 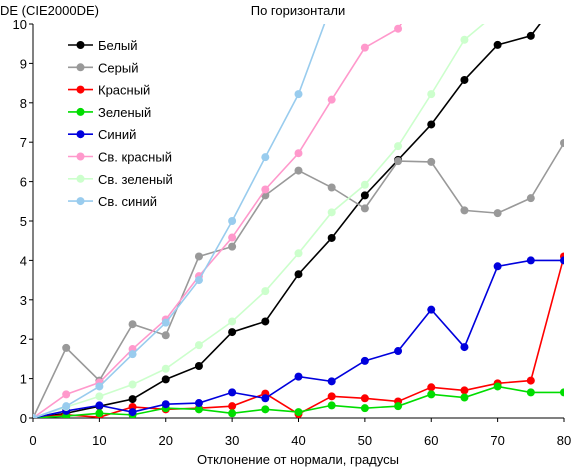 I want to click on legend-item: Белый, so click(x=103, y=45).